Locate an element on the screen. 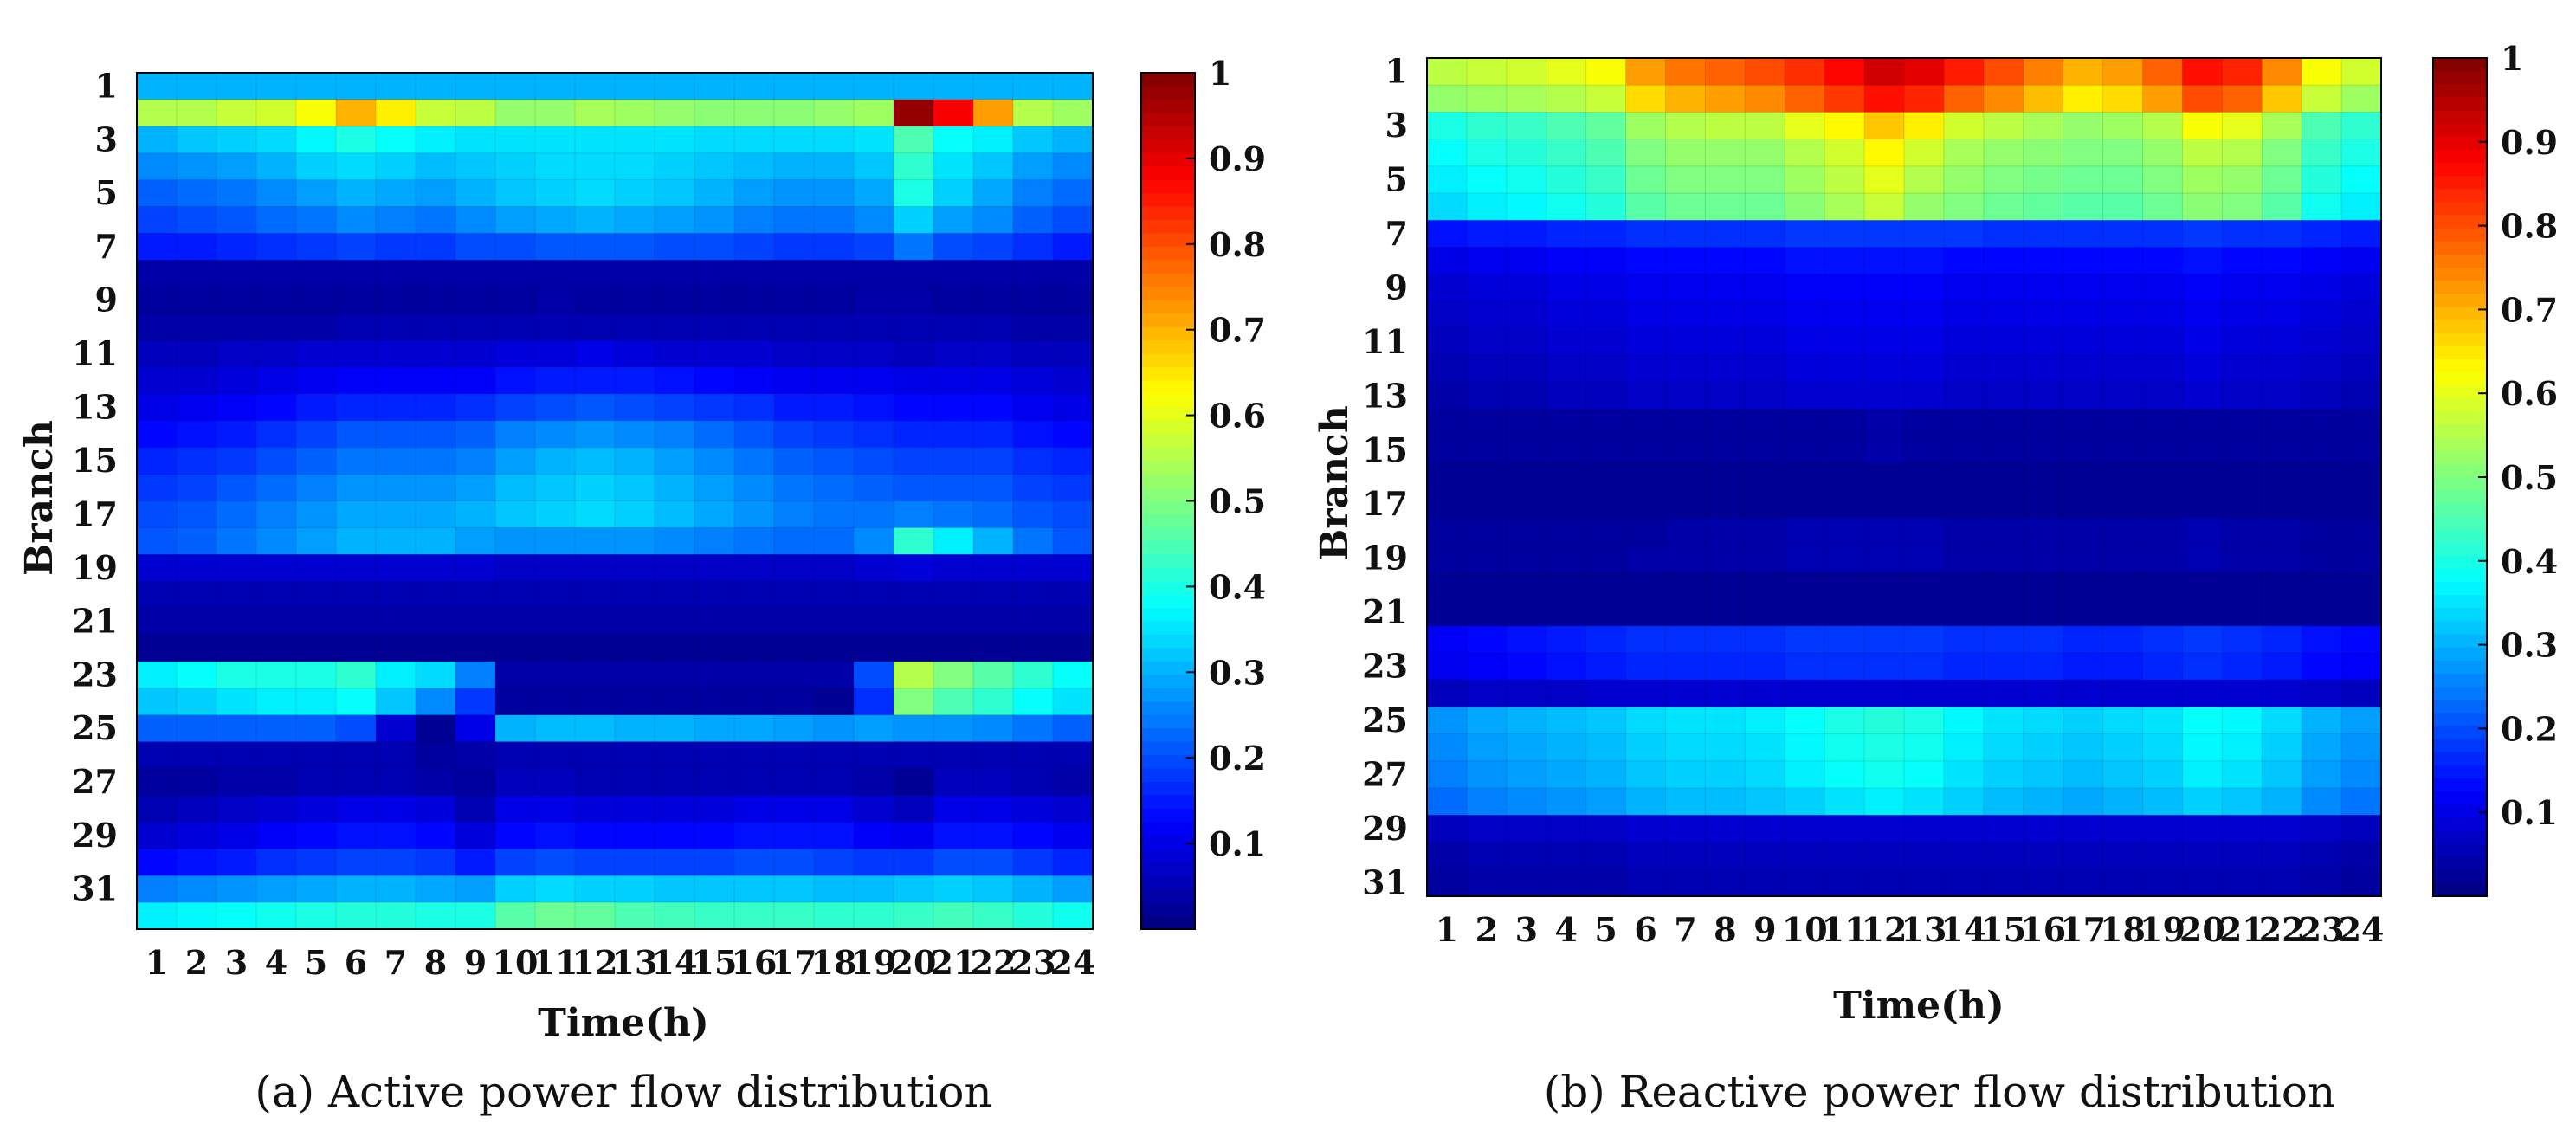 The height and width of the screenshot is (1143, 2576). x-tick-label: 19 is located at coordinates (874, 963).